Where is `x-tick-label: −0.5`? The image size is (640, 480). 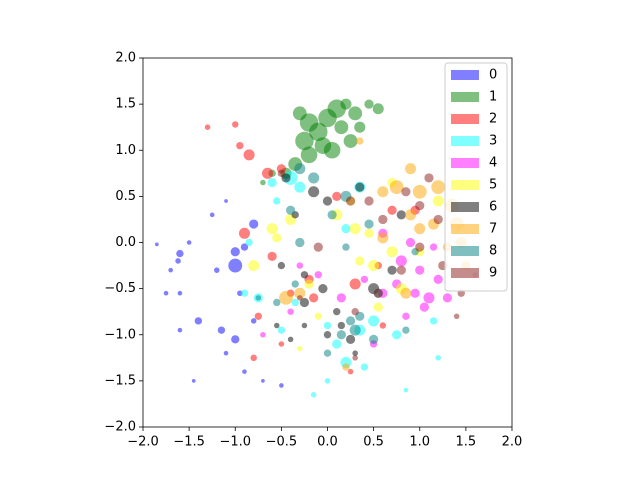 x-tick-label: −0.5 is located at coordinates (282, 442).